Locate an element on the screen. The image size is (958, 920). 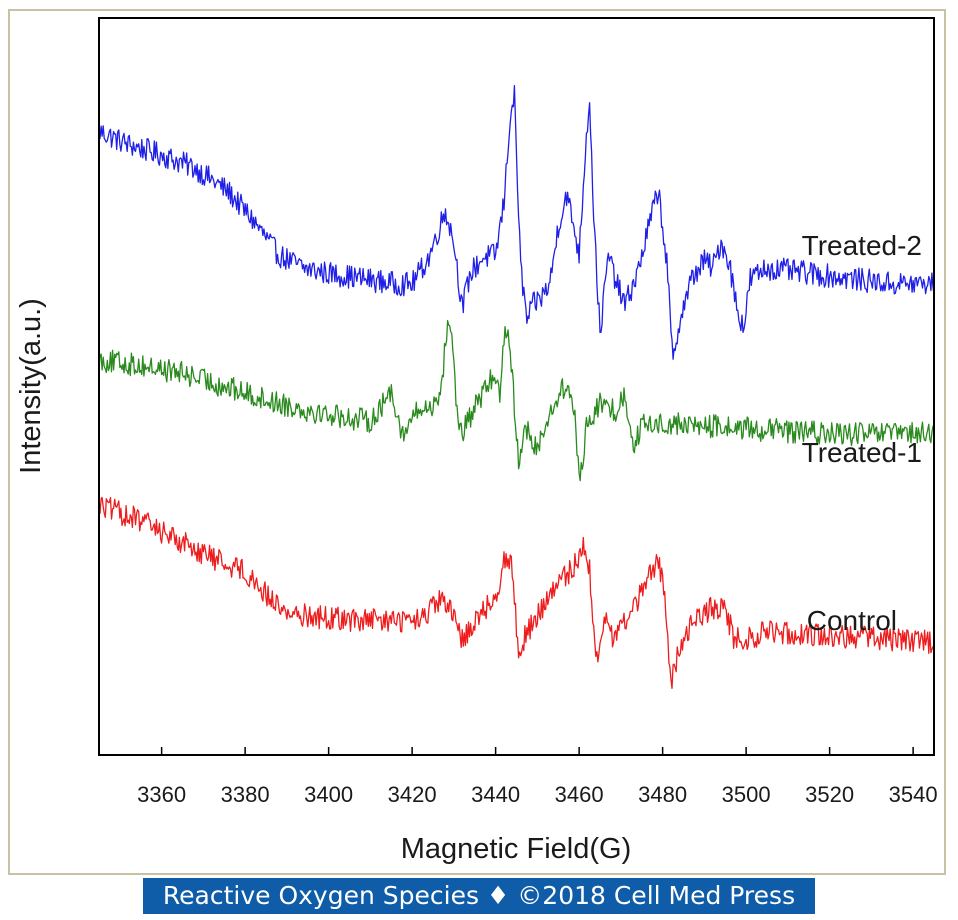
x-axis-ticks: 3360 3380 3400 3420 3440 3460 3480 3500 3520 3540 is located at coordinates (537, 777).